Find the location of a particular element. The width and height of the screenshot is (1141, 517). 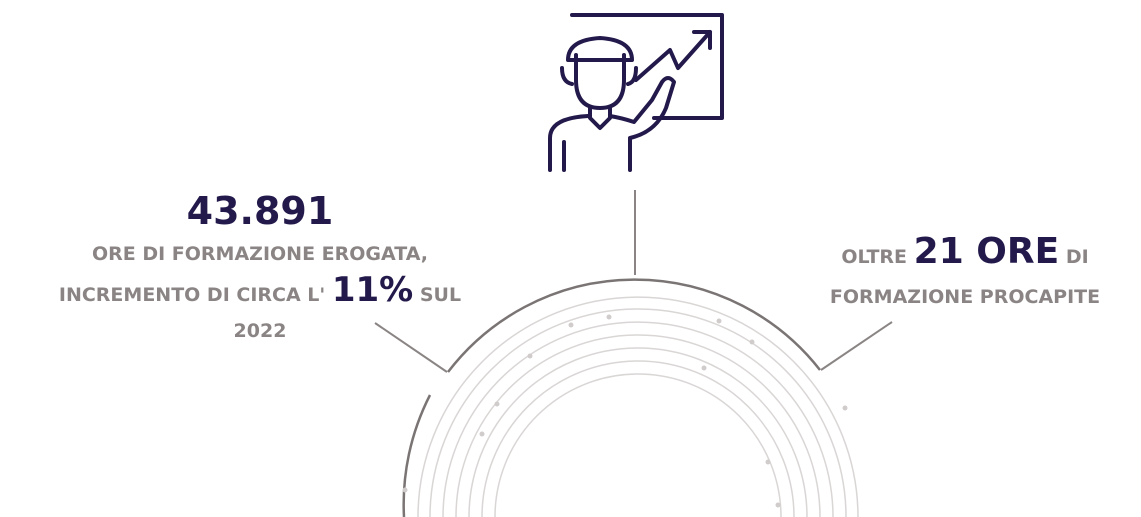

right-stat-line-1: OLTRE 21 ORE DI is located at coordinates (960, 254).